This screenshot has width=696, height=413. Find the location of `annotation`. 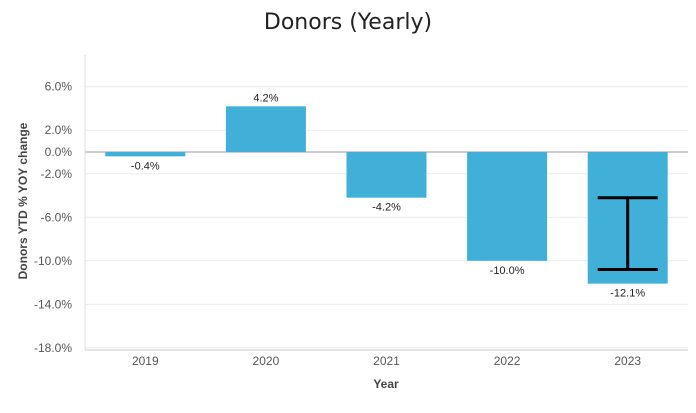

annotation is located at coordinates (627, 234).